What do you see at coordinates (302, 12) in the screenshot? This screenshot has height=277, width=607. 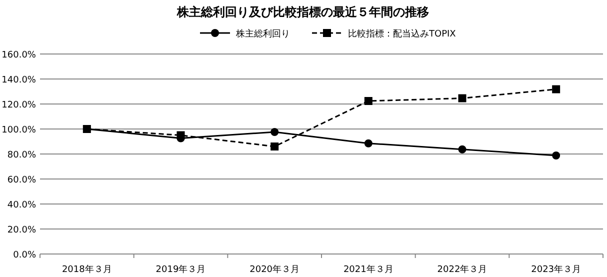 I see `chart-title: 株主総利回り及び比較指標の最近５年間の推移` at bounding box center [302, 12].